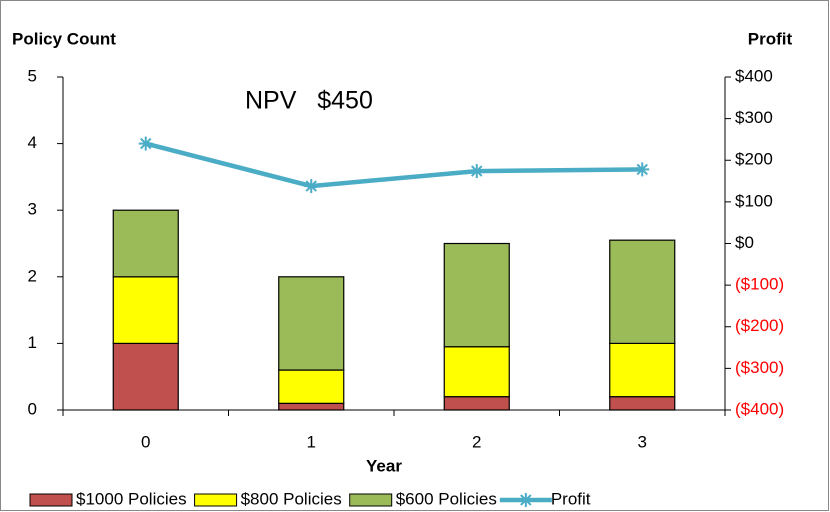 This screenshot has width=830, height=512. What do you see at coordinates (309, 101) in the screenshot?
I see `annotation: NPV $450` at bounding box center [309, 101].